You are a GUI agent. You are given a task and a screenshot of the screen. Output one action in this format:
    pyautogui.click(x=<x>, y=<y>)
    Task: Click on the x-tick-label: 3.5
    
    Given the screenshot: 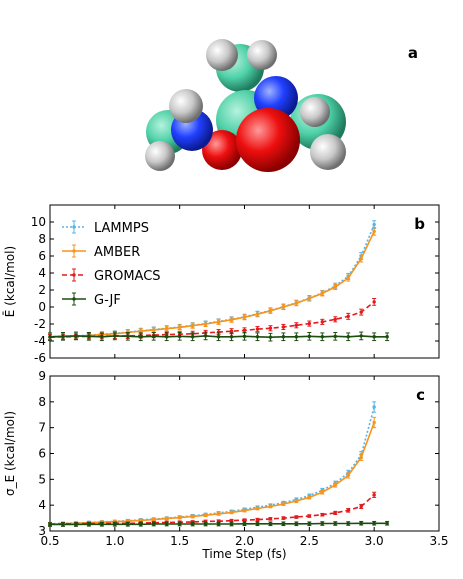 What is the action you would take?
    pyautogui.click(x=438, y=541)
    